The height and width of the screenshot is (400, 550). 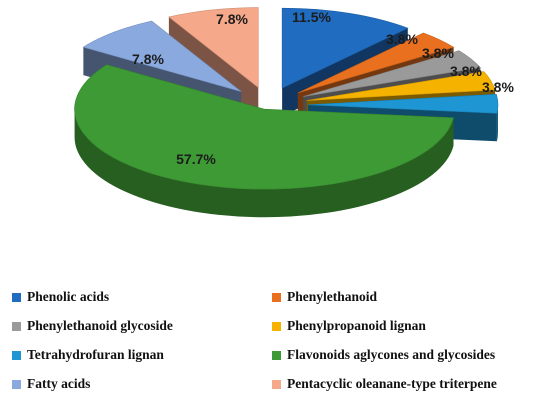 I want to click on legend-item-flavonoids: Flavonoids aglycones and glycosides, so click(x=383, y=355).